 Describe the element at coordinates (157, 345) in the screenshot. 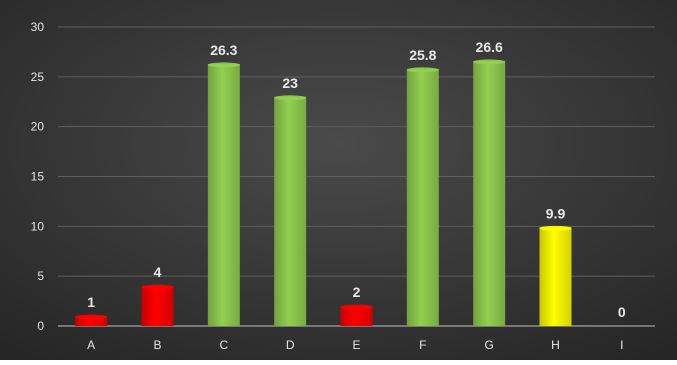

I see `x-tick-label: B` at that location.